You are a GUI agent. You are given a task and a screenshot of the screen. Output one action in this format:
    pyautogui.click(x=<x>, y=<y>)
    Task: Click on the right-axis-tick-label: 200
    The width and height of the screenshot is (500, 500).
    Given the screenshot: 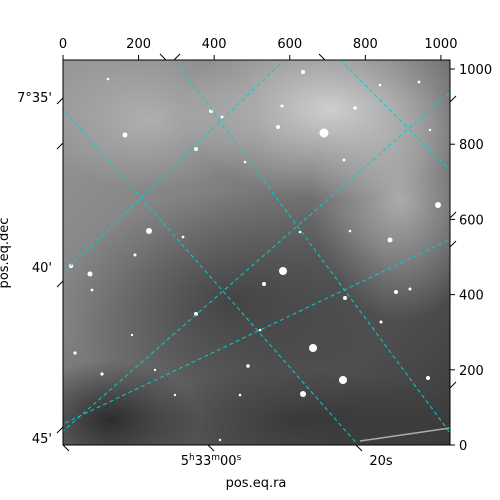 What is the action you would take?
    pyautogui.click(x=471, y=371)
    